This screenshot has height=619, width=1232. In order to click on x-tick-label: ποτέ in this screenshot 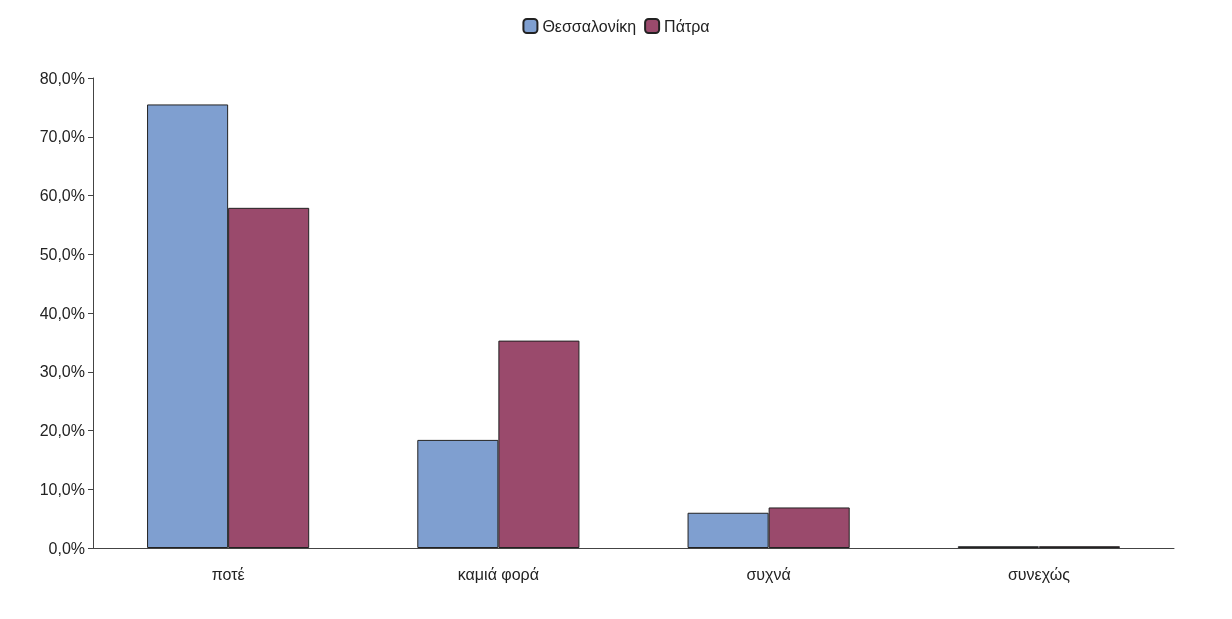, I will do `click(228, 574)`.